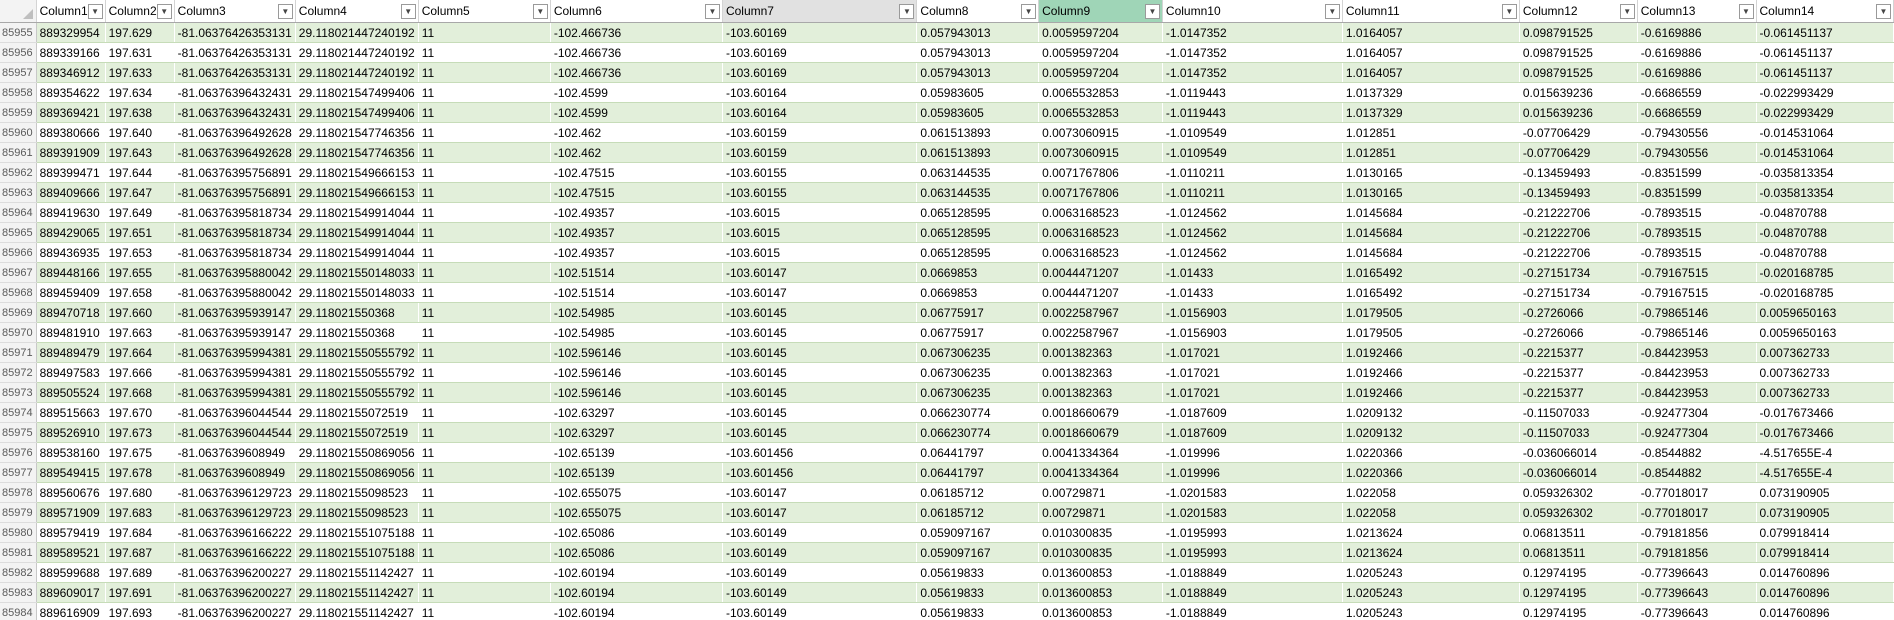  Describe the element at coordinates (977, 432) in the screenshot. I see `table-cell: 0.066230774` at that location.